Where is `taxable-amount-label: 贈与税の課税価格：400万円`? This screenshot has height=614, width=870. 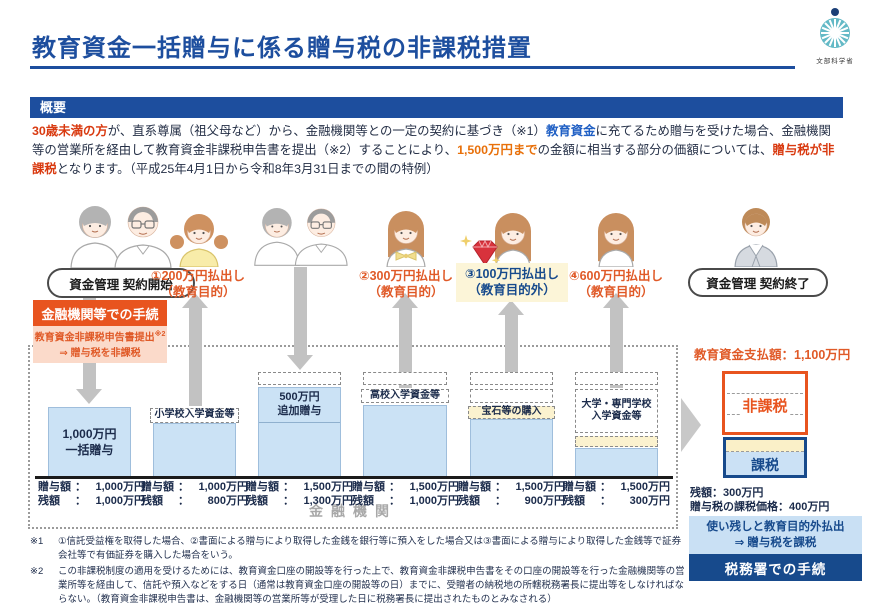 taxable-amount-label: 贈与税の課税価格：400万円 is located at coordinates (760, 507).